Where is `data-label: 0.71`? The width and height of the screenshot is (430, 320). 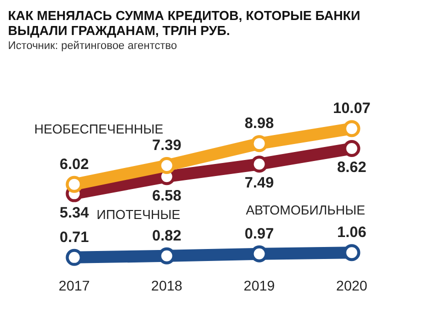
data-label: 0.71 is located at coordinates (74, 237).